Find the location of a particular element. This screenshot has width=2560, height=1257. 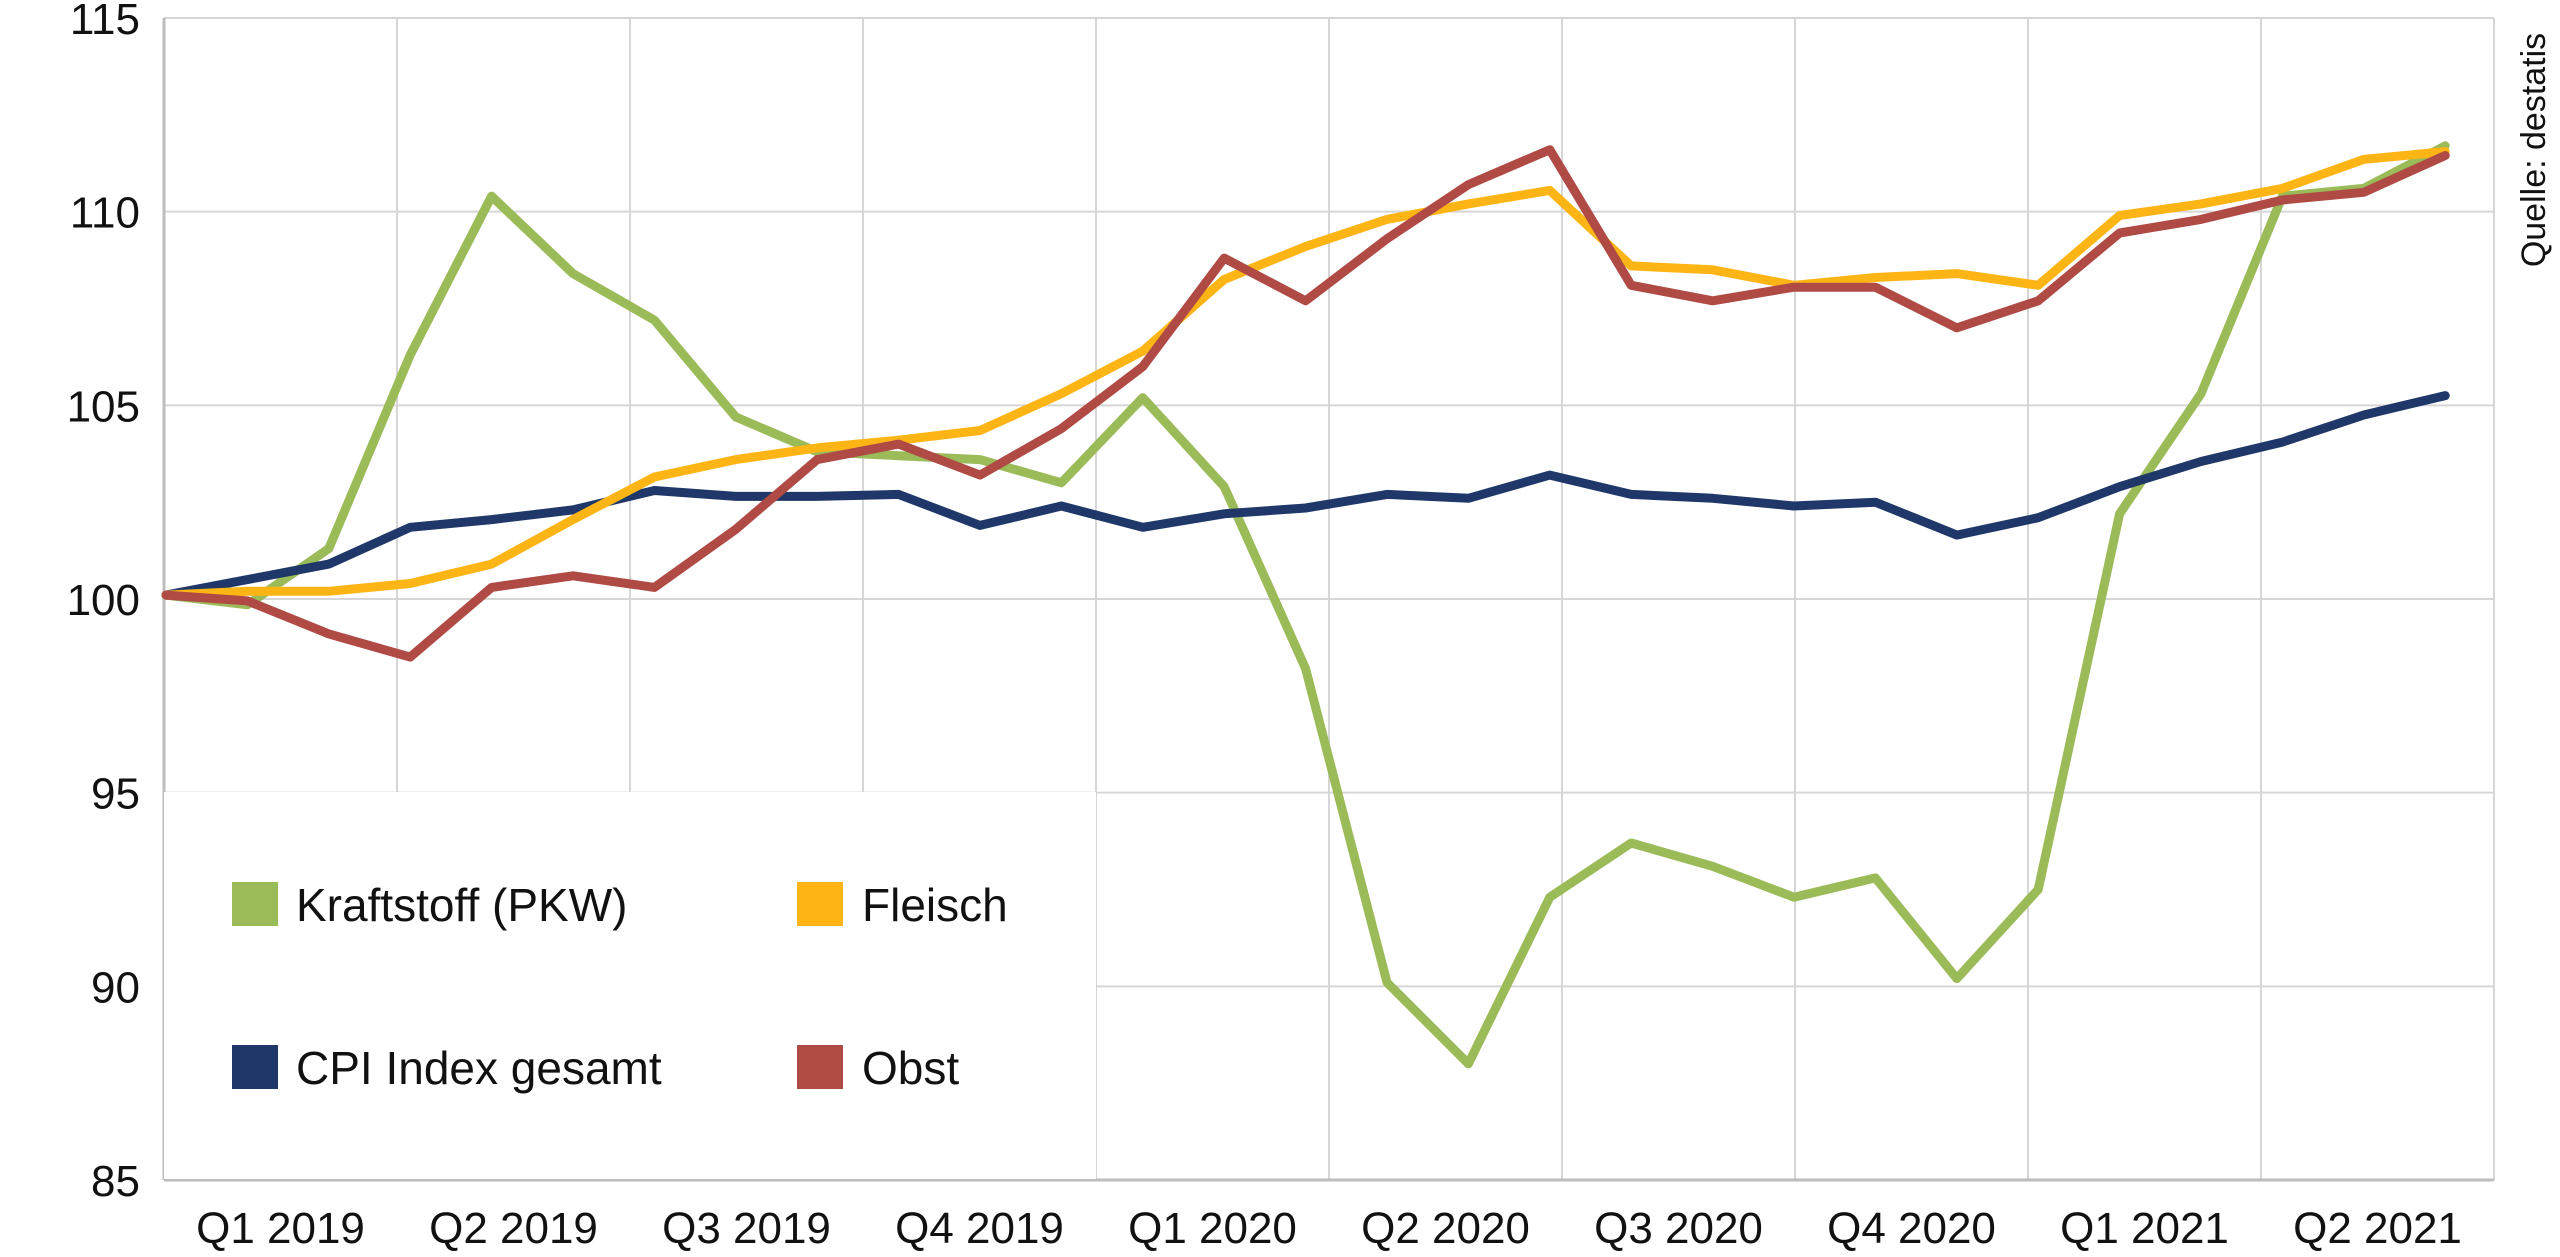

y-tick-label: 85 is located at coordinates (115, 1181).